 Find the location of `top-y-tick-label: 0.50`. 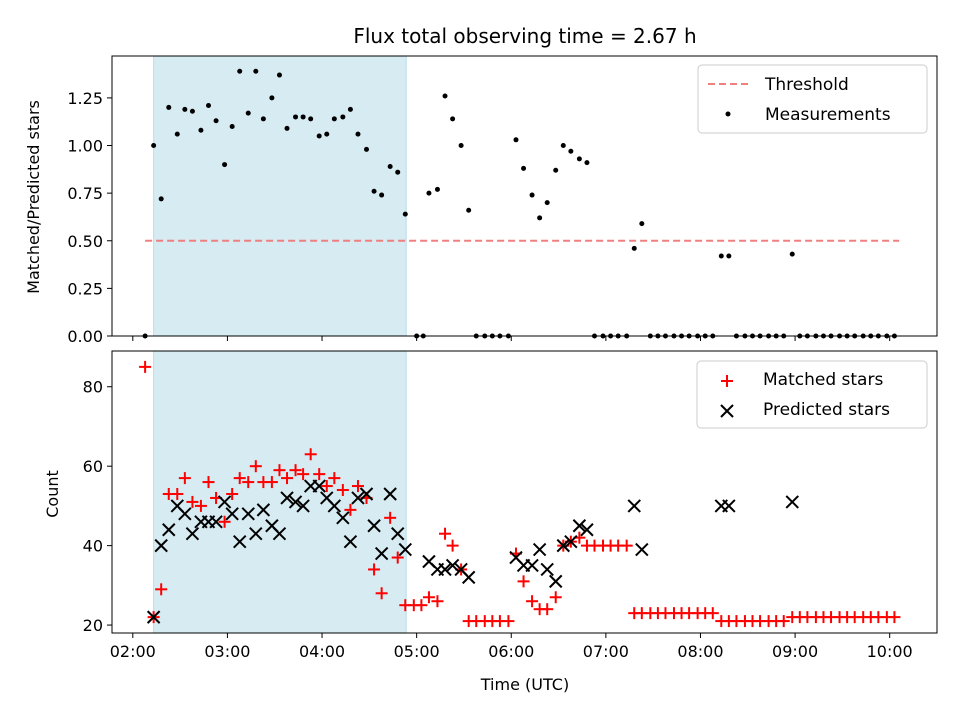

top-y-tick-label: 0.50 is located at coordinates (85, 241).